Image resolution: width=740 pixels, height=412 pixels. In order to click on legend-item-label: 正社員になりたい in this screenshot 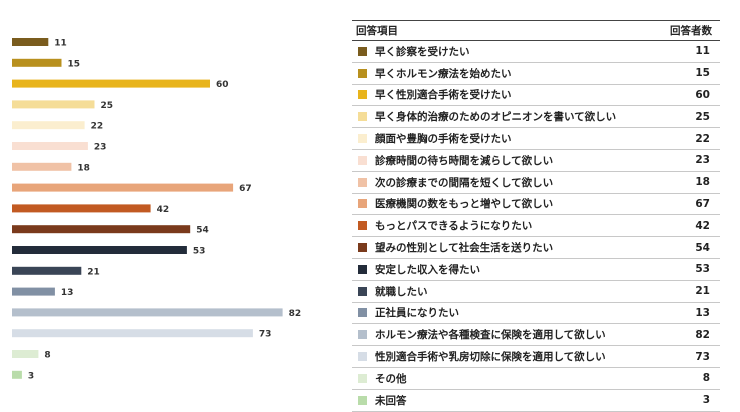, I will do `click(417, 313)`.